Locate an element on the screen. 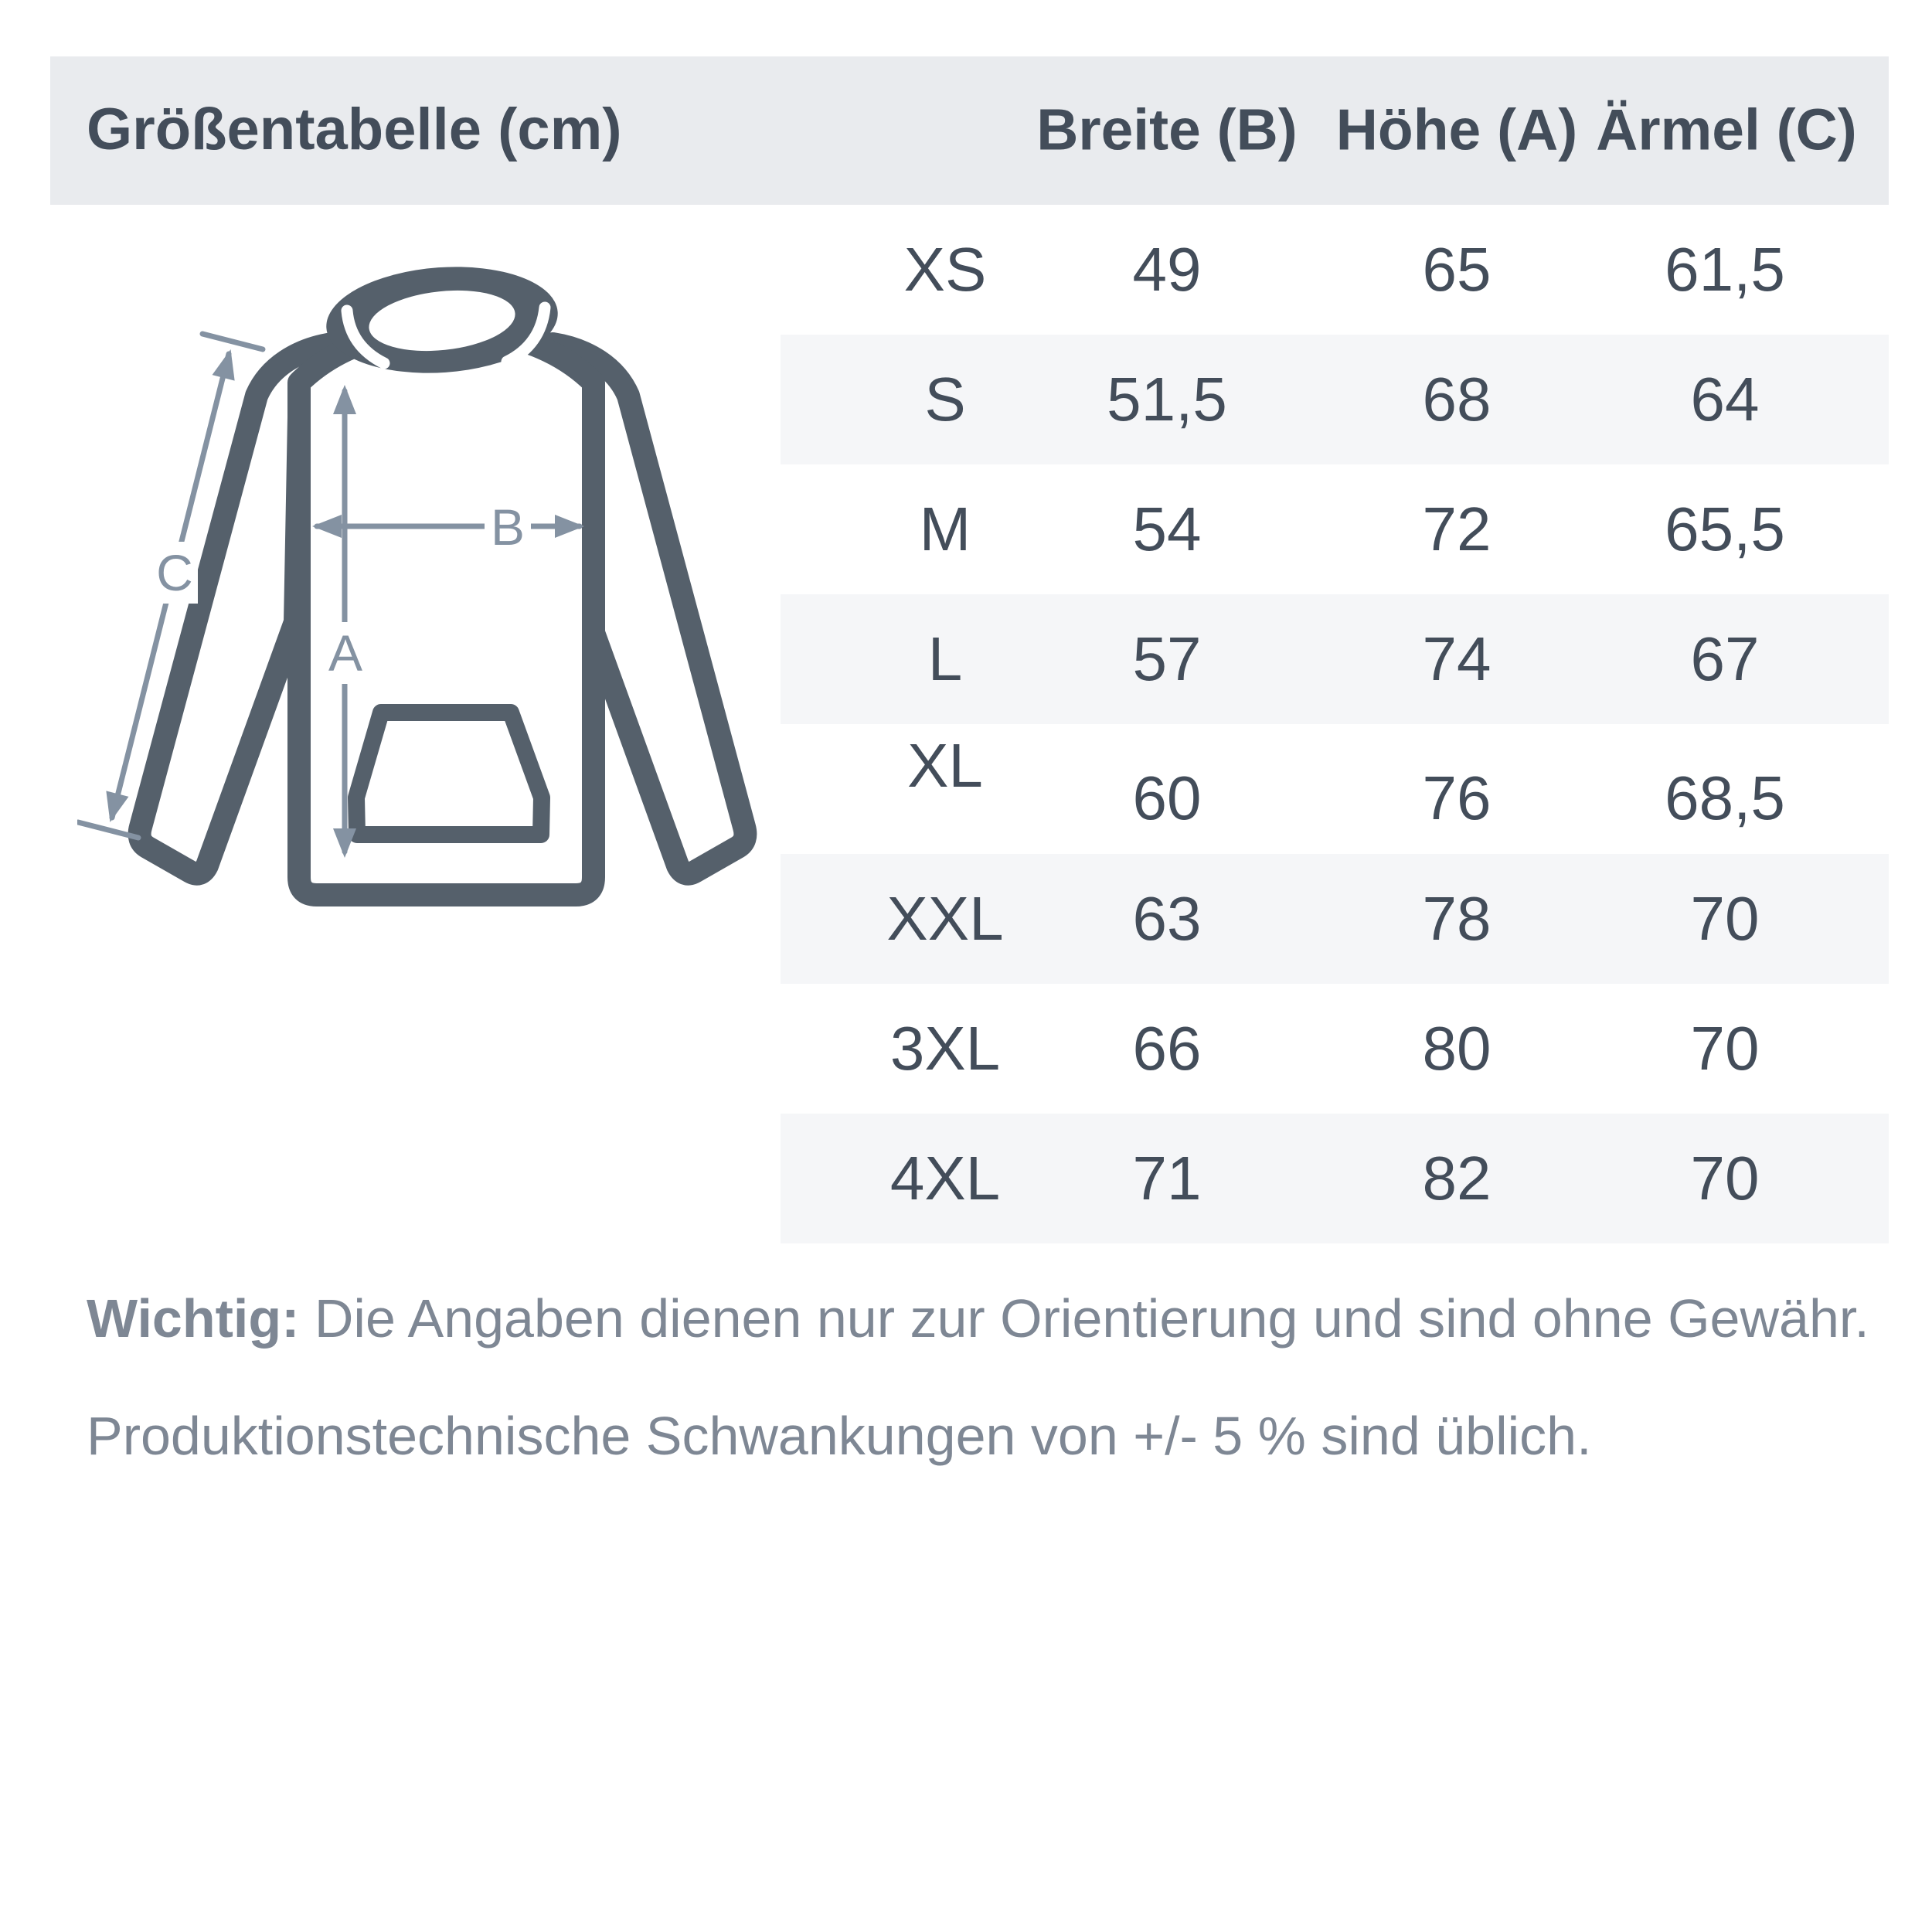 The height and width of the screenshot is (1932, 1932). cell-hoehe: 72 is located at coordinates (1457, 529).